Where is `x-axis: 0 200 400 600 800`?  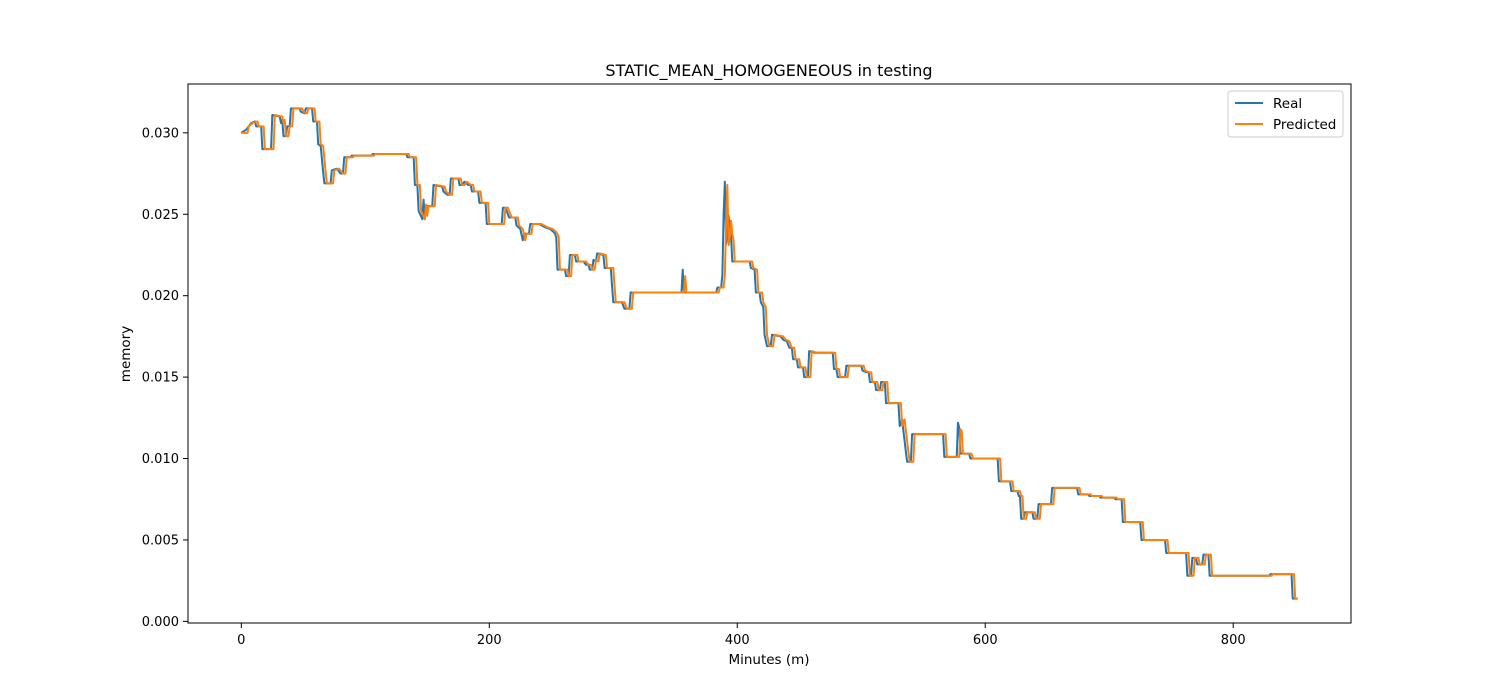 x-axis: 0 200 400 600 800 is located at coordinates (741, 635).